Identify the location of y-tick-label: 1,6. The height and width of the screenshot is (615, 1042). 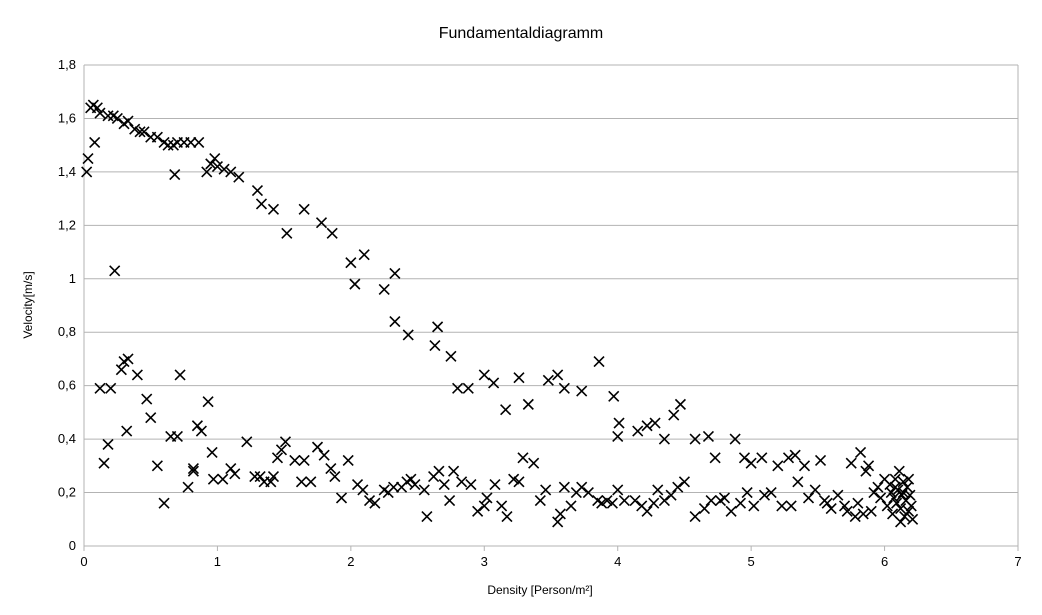
(67, 117).